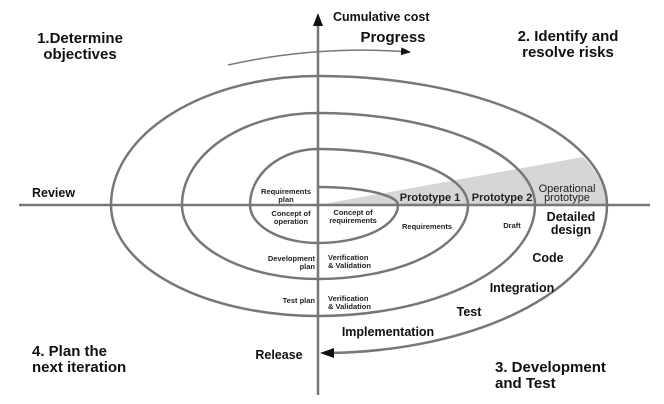  I want to click on prototype-2-label: Prototype 2, so click(502, 198).